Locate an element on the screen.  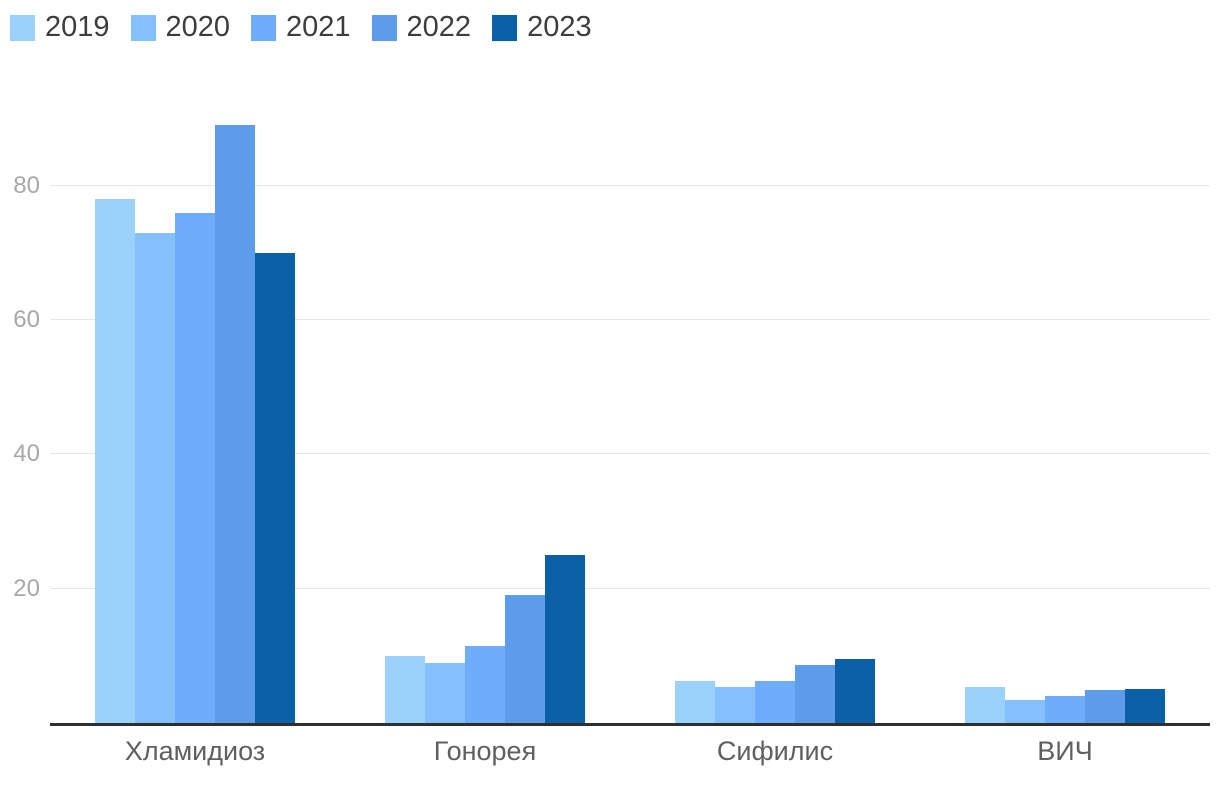
y-axis-tick-label: 80 is located at coordinates (26, 185).